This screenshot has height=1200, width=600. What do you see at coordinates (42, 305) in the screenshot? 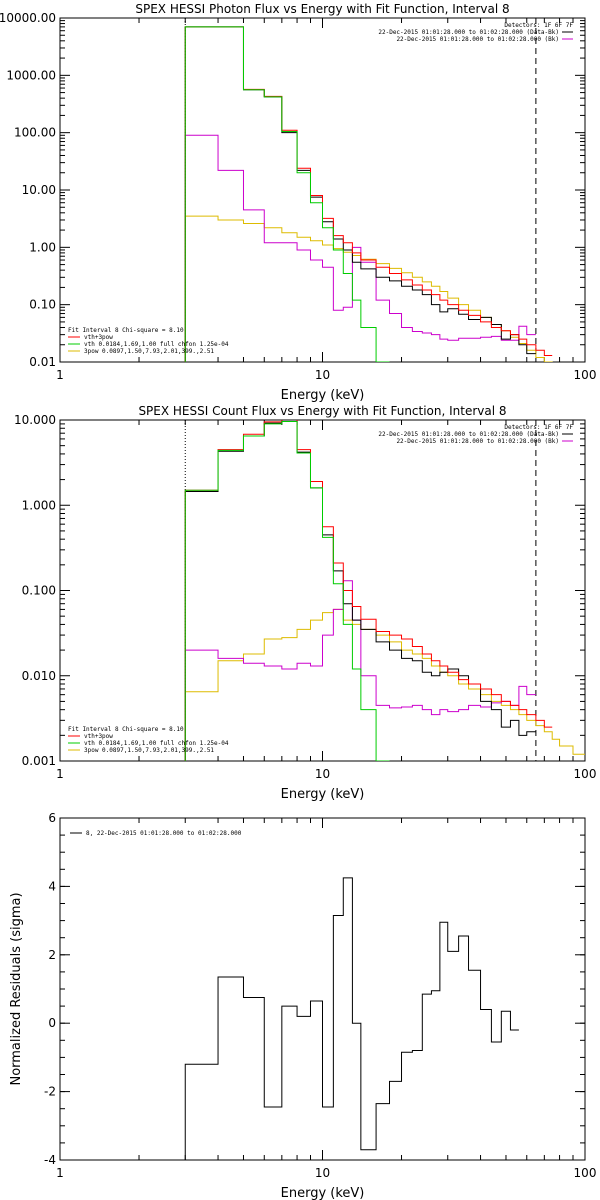
I see `y-tick-label: 0.10` at bounding box center [42, 305].